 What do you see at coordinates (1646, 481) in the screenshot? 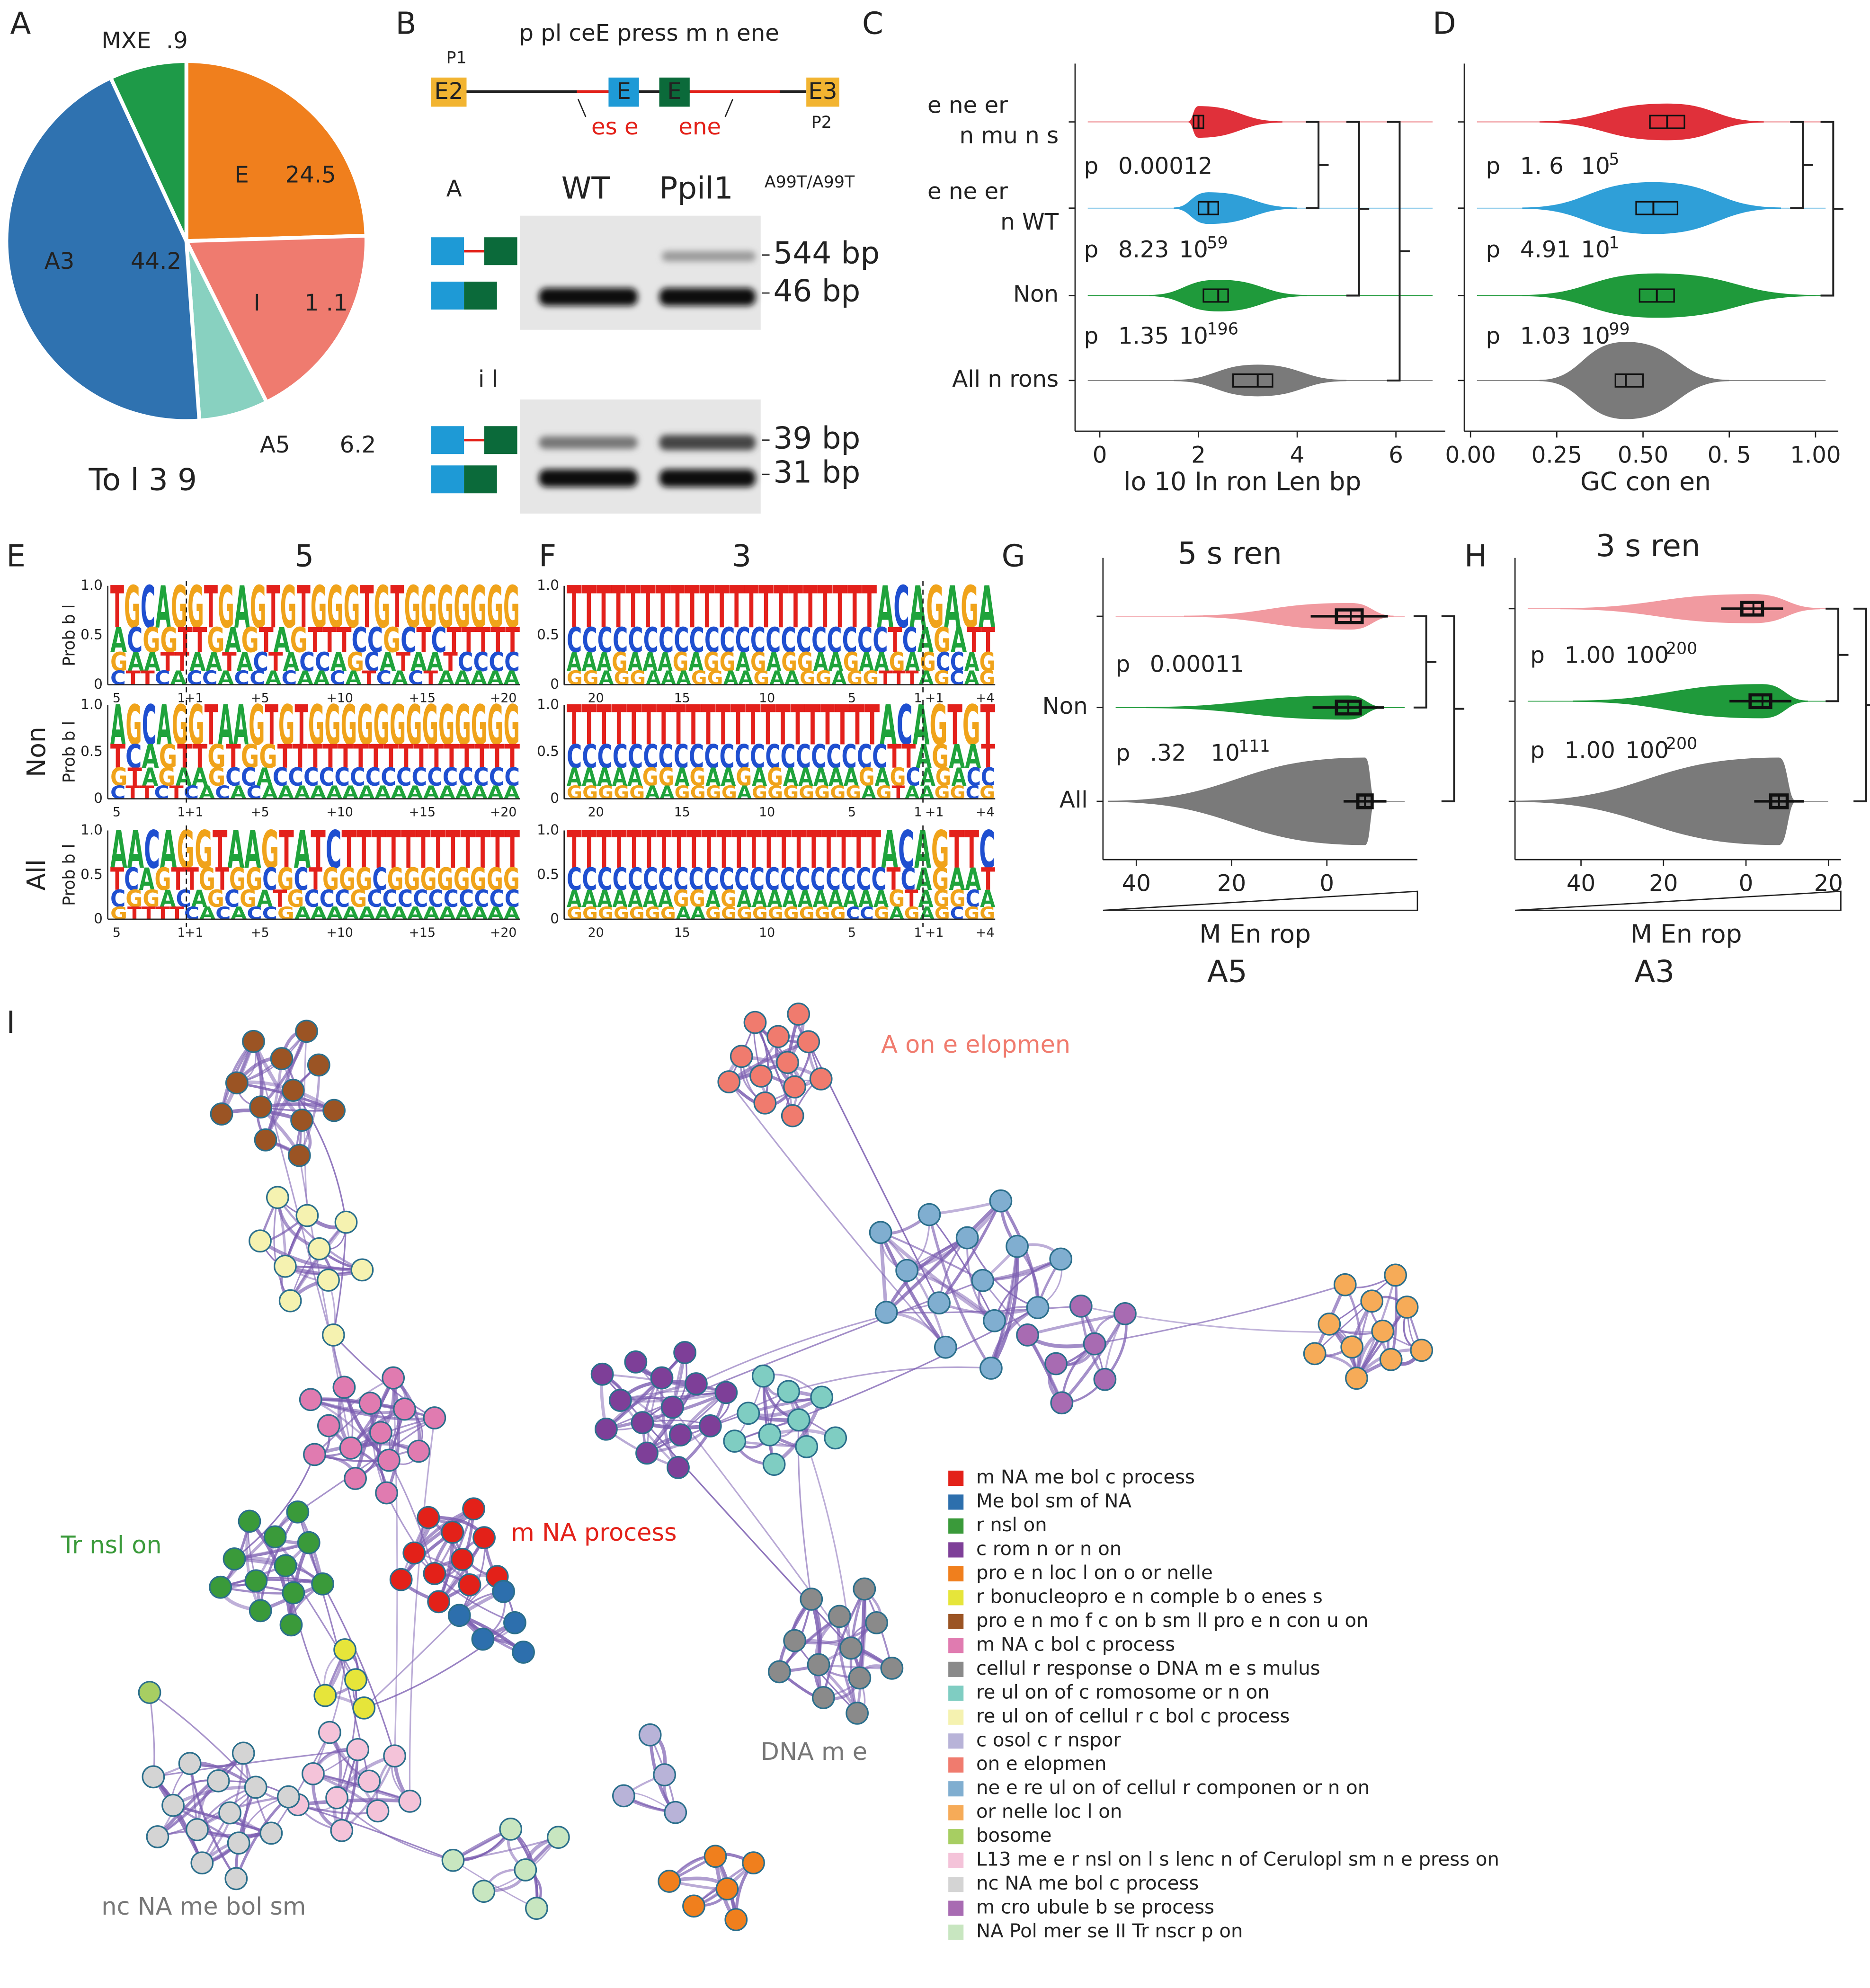
I see `x-axis-title: GC con en` at bounding box center [1646, 481].